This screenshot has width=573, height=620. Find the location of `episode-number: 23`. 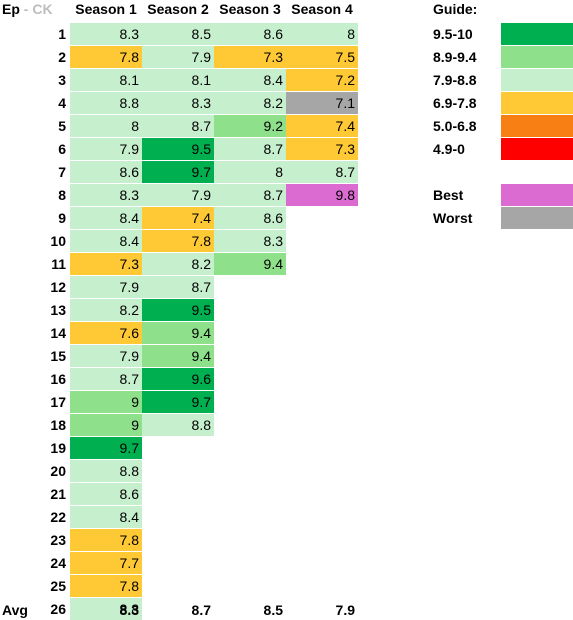

episode-number: 23 is located at coordinates (58, 540).